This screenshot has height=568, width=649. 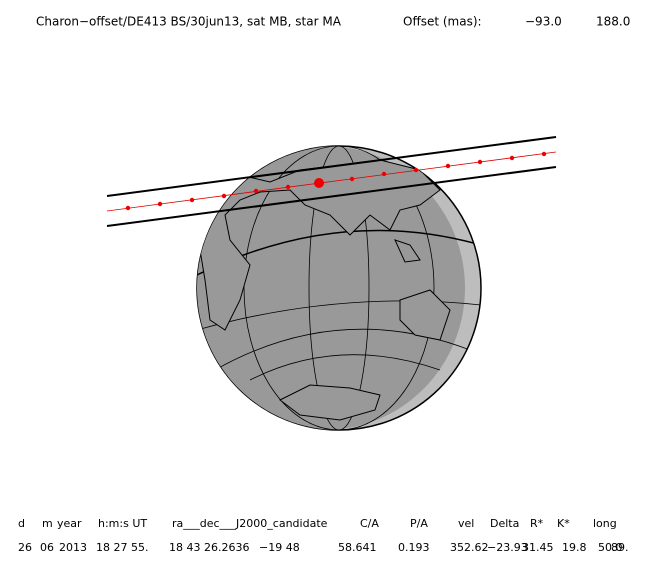 What do you see at coordinates (466, 523) in the screenshot?
I see `column-header: vel` at bounding box center [466, 523].